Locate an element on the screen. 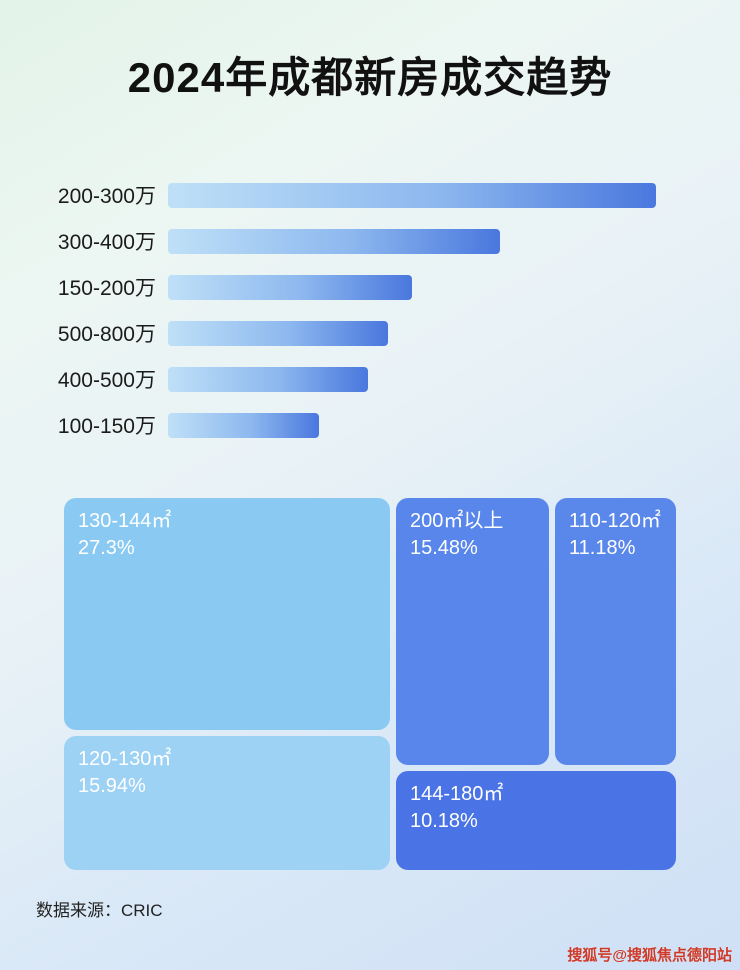 This screenshot has width=740, height=970. bar-category-label: 400-500万 is located at coordinates (106, 380).